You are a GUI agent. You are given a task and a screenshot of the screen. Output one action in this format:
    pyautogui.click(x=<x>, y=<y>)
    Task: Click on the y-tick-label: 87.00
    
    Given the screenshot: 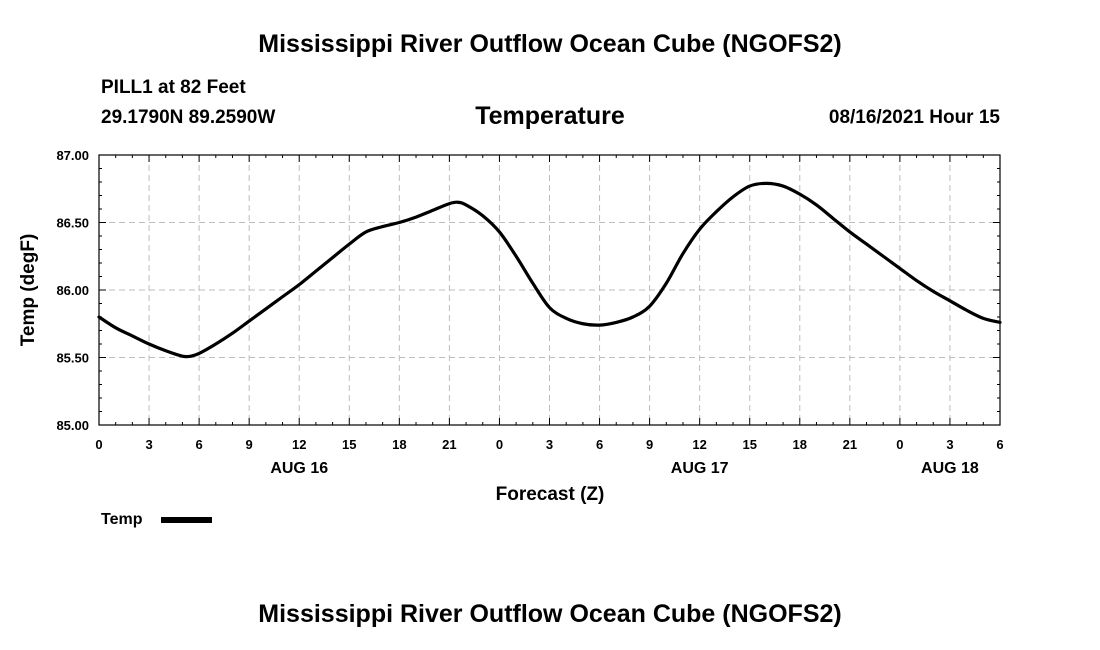 What is the action you would take?
    pyautogui.click(x=72, y=155)
    